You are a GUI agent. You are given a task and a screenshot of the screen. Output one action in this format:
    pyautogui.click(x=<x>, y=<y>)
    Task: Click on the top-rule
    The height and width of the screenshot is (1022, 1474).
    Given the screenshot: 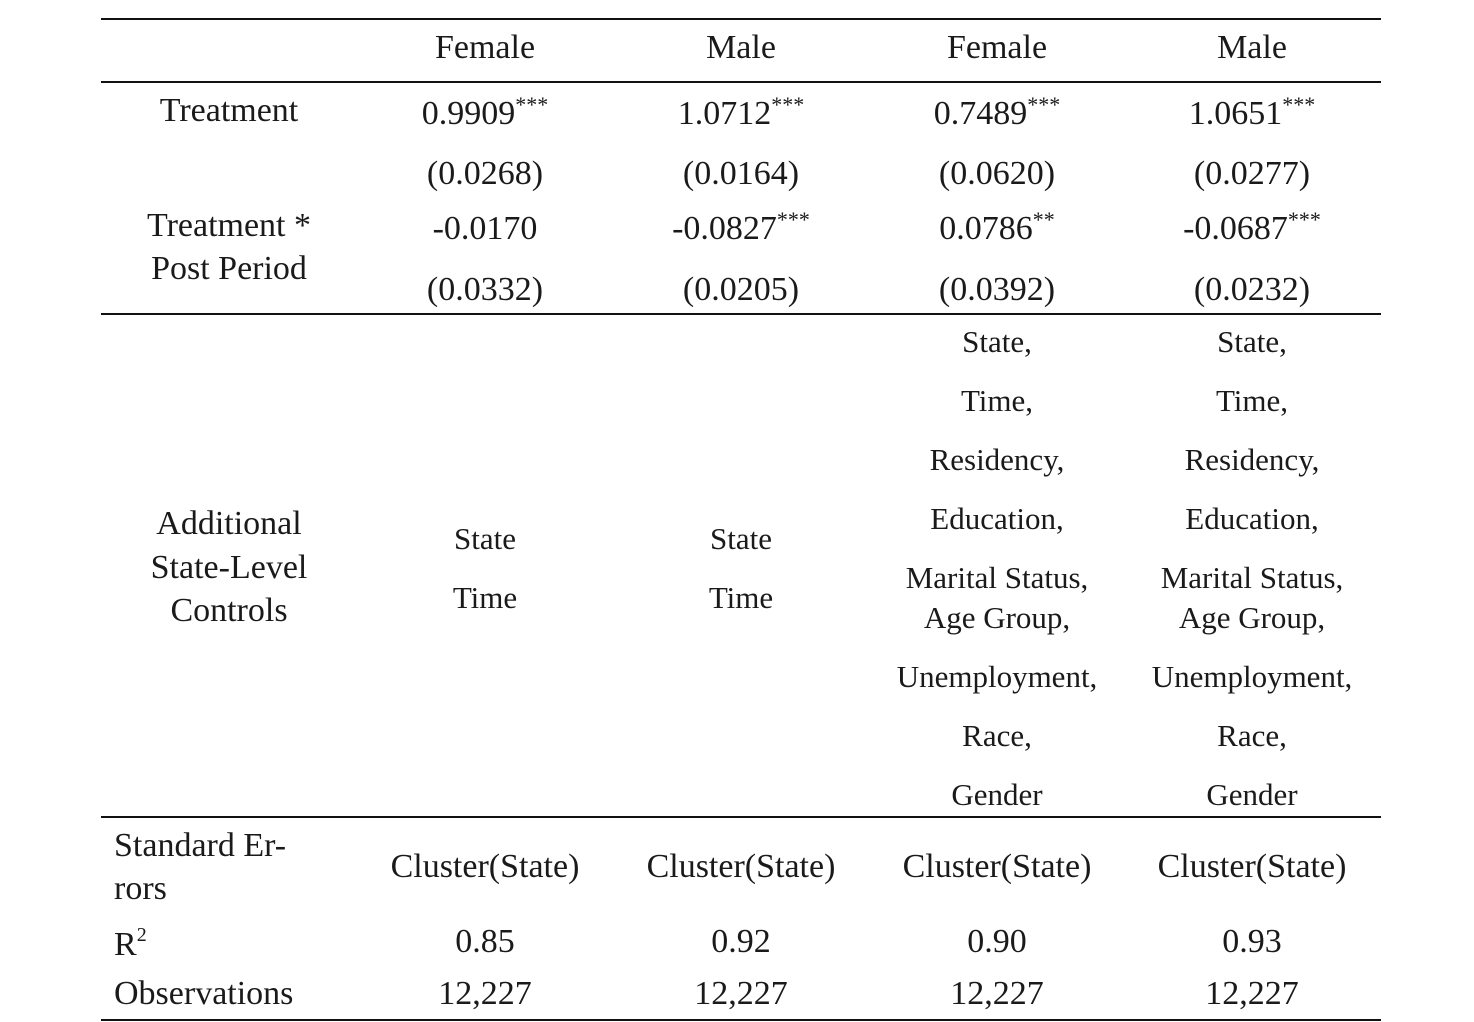 What is the action you would take?
    pyautogui.click(x=741, y=19)
    